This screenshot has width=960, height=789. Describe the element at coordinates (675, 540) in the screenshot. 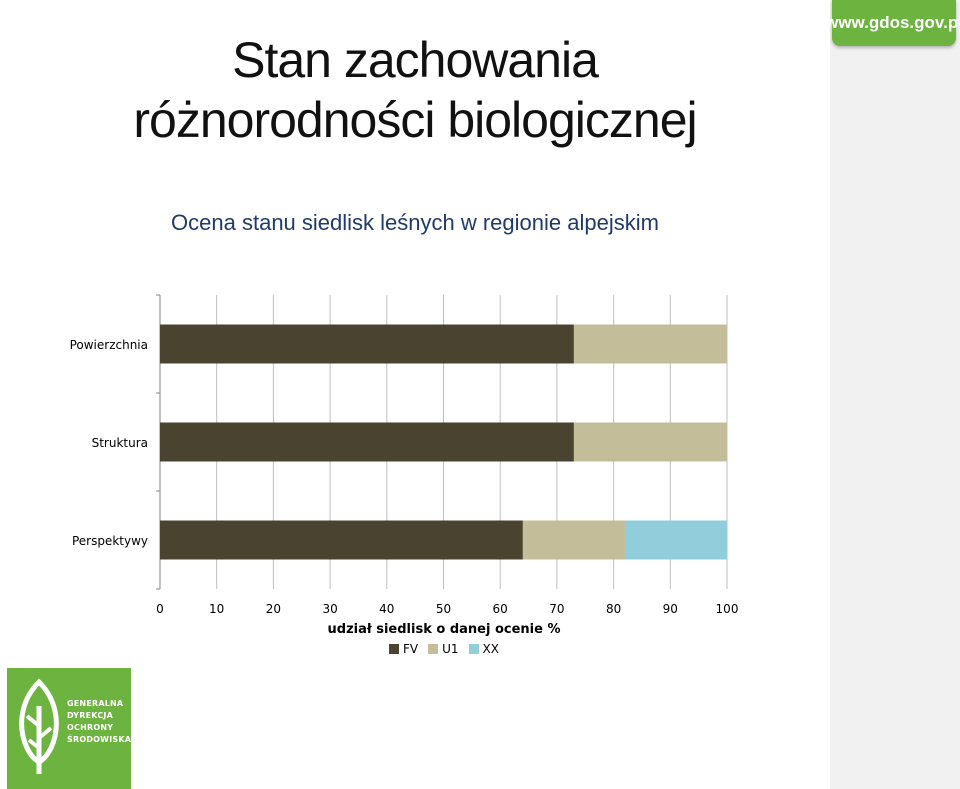

I see `bar-xx` at that location.